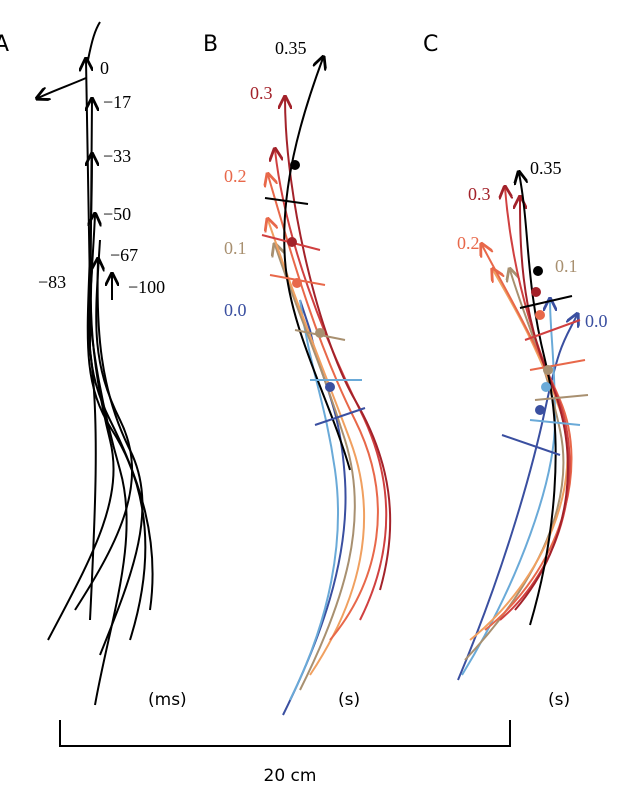 This screenshot has width=620, height=794. What do you see at coordinates (4, 44) in the screenshot?
I see `panel-letter: A` at bounding box center [4, 44].